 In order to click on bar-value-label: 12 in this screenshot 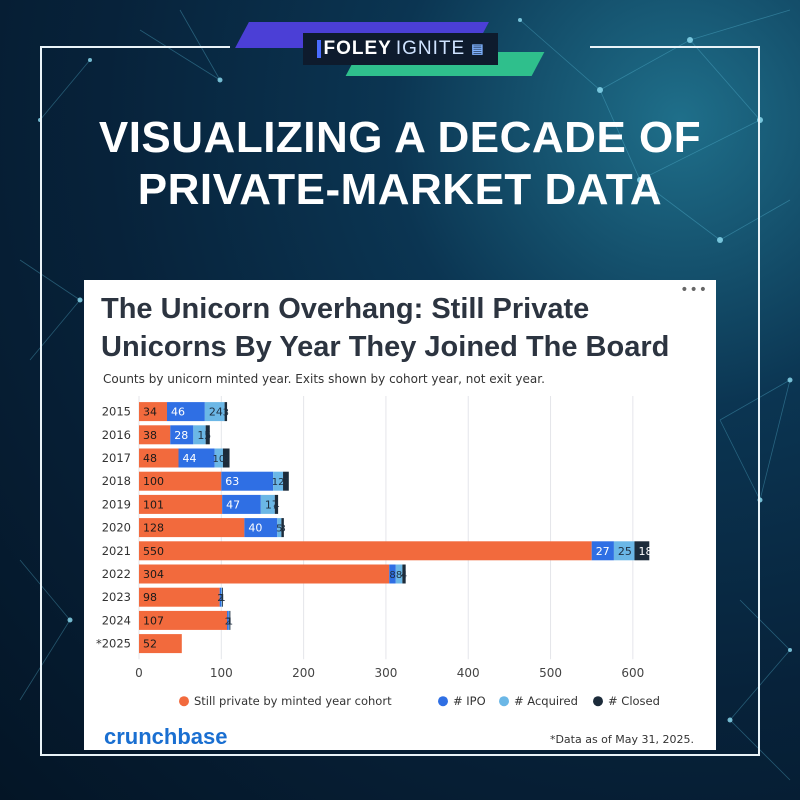, I will do `click(278, 482)`.